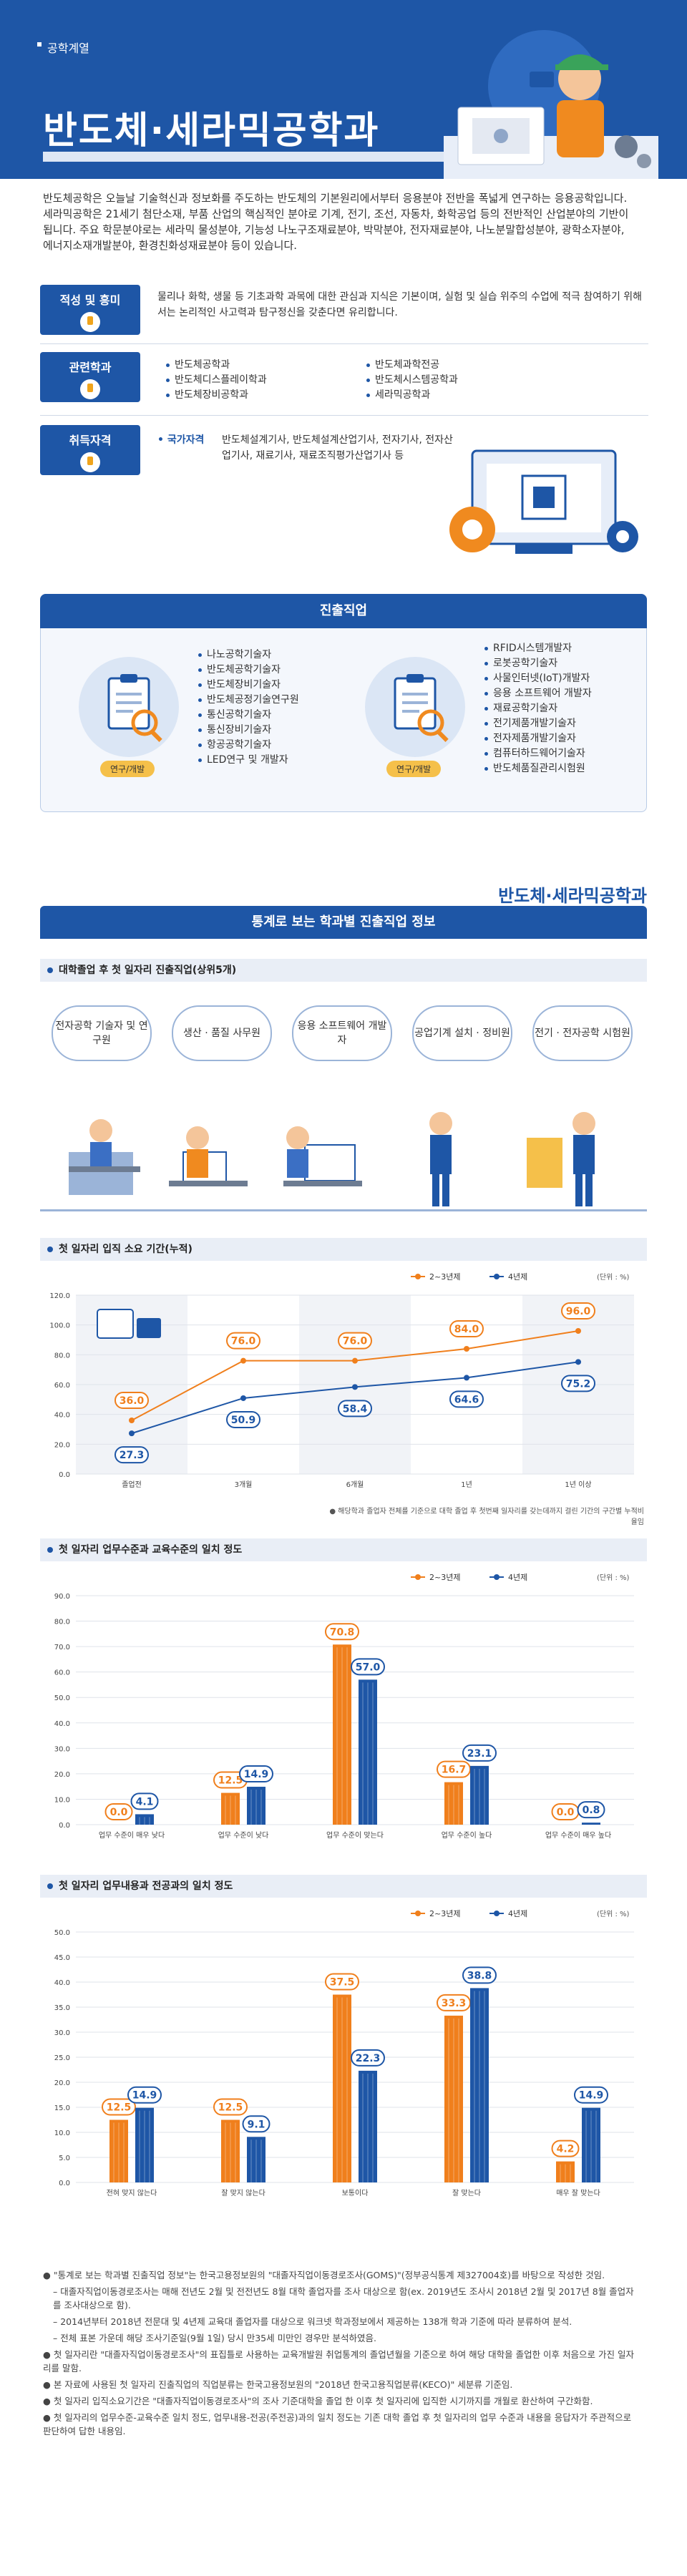 The image size is (687, 2576). Describe the element at coordinates (62, 1673) in the screenshot. I see `y-tick-label: 60.0` at that location.